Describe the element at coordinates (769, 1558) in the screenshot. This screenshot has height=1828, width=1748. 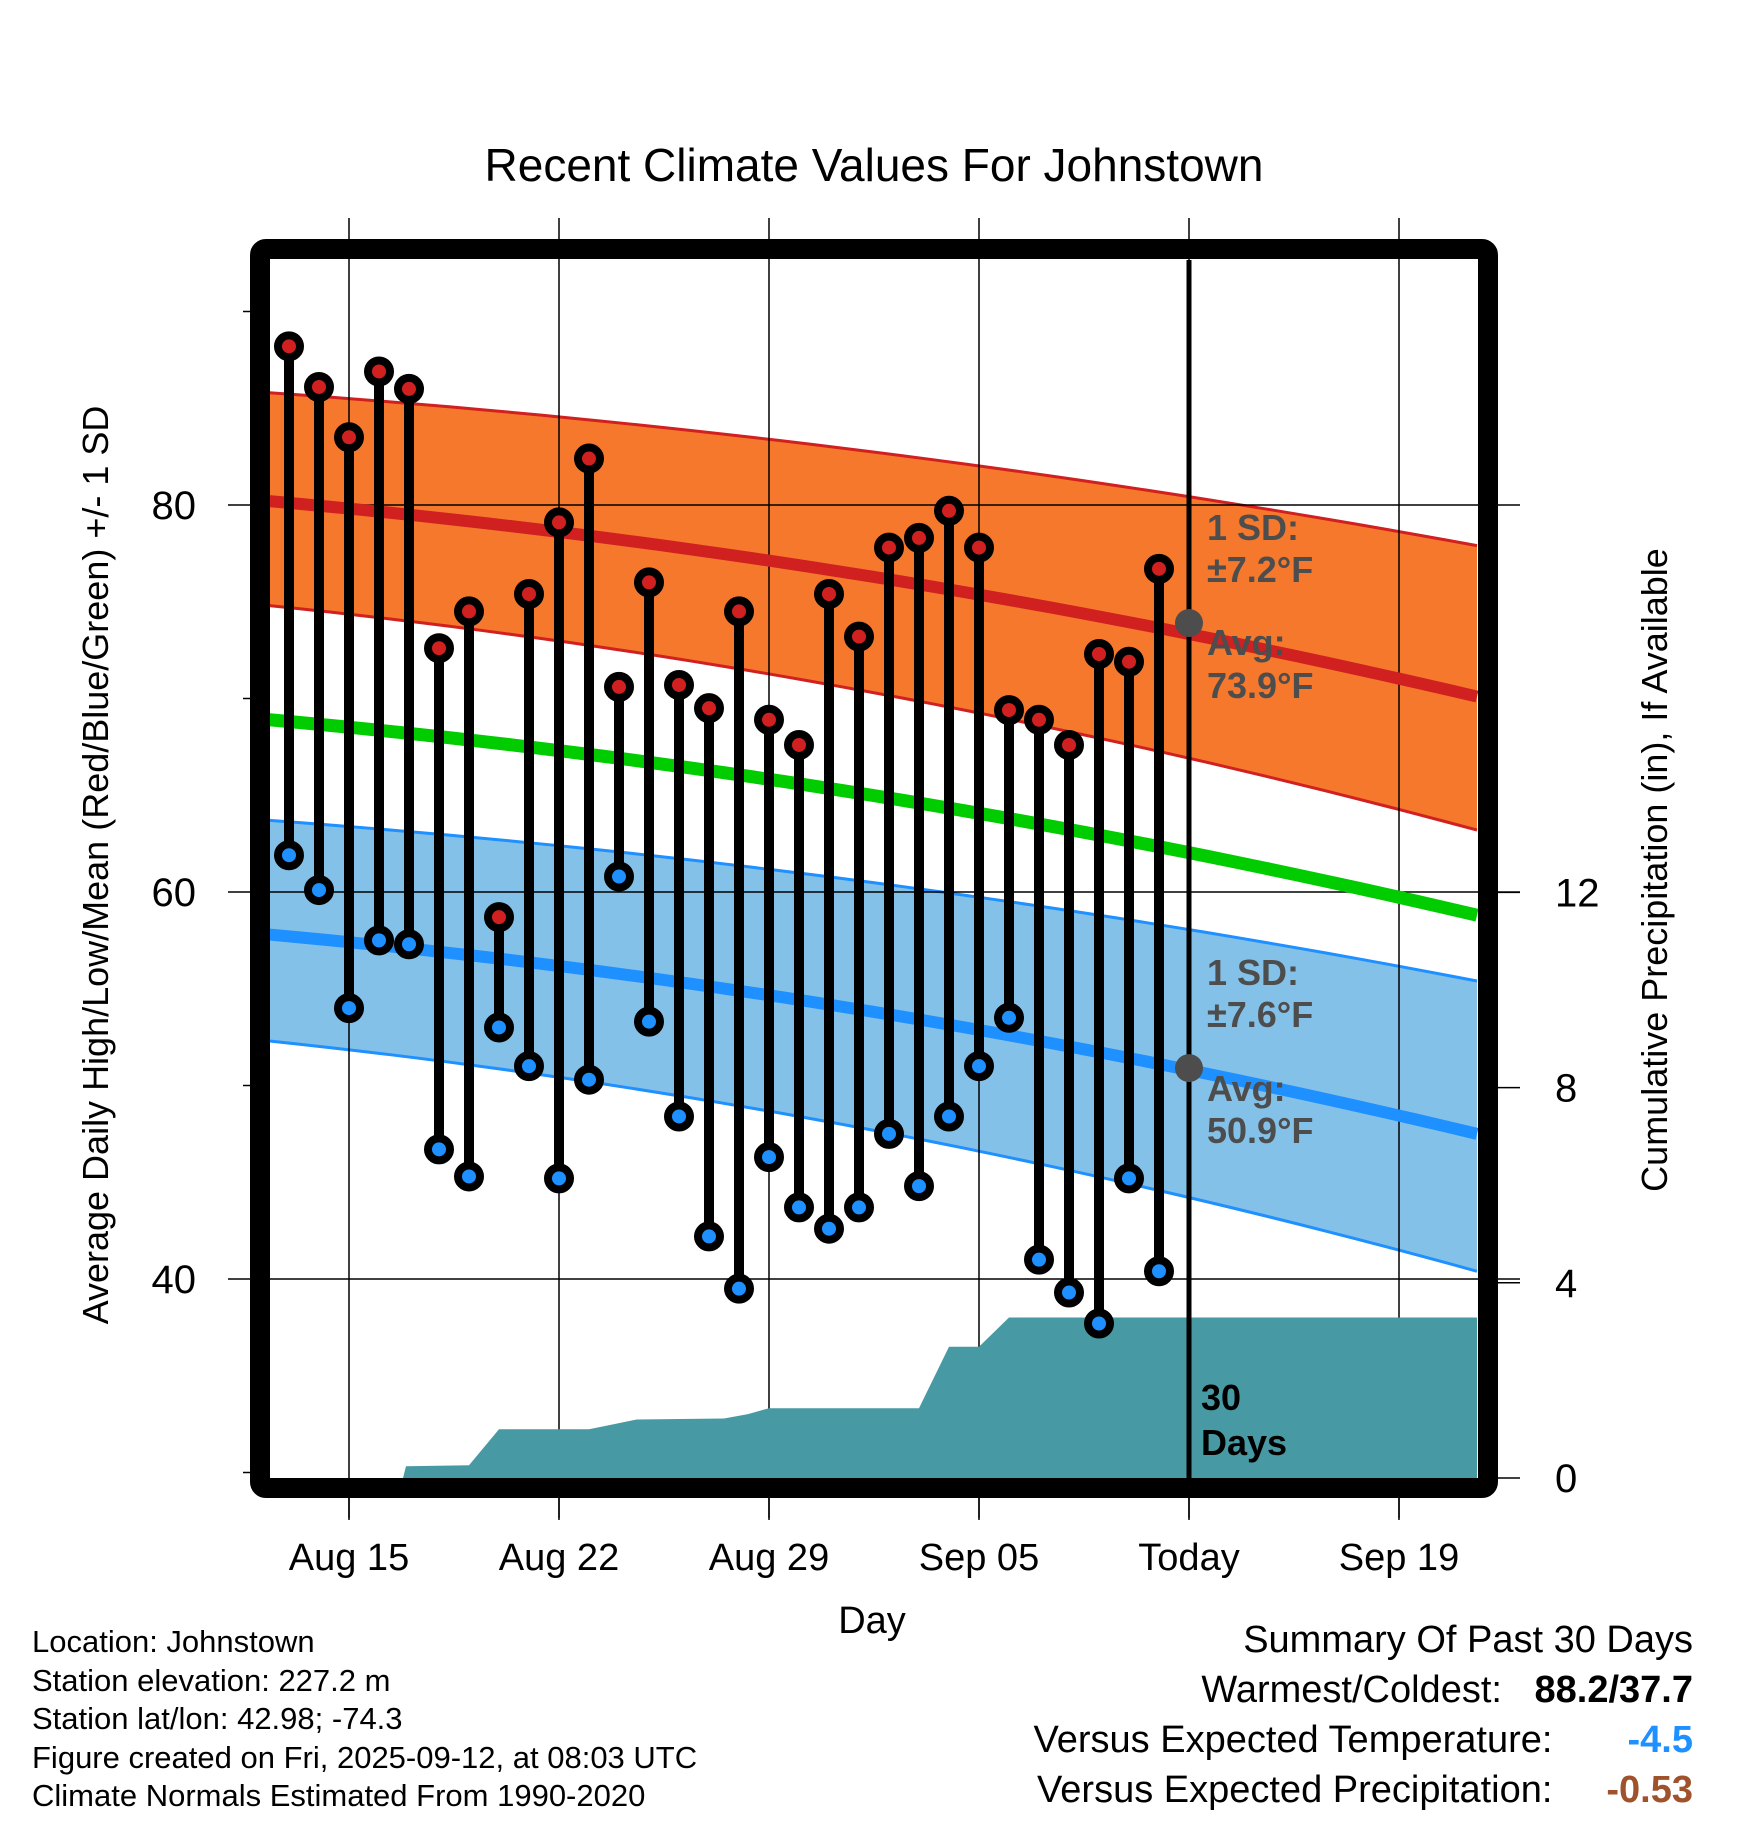
I see `x-tick-label: Aug 29` at that location.